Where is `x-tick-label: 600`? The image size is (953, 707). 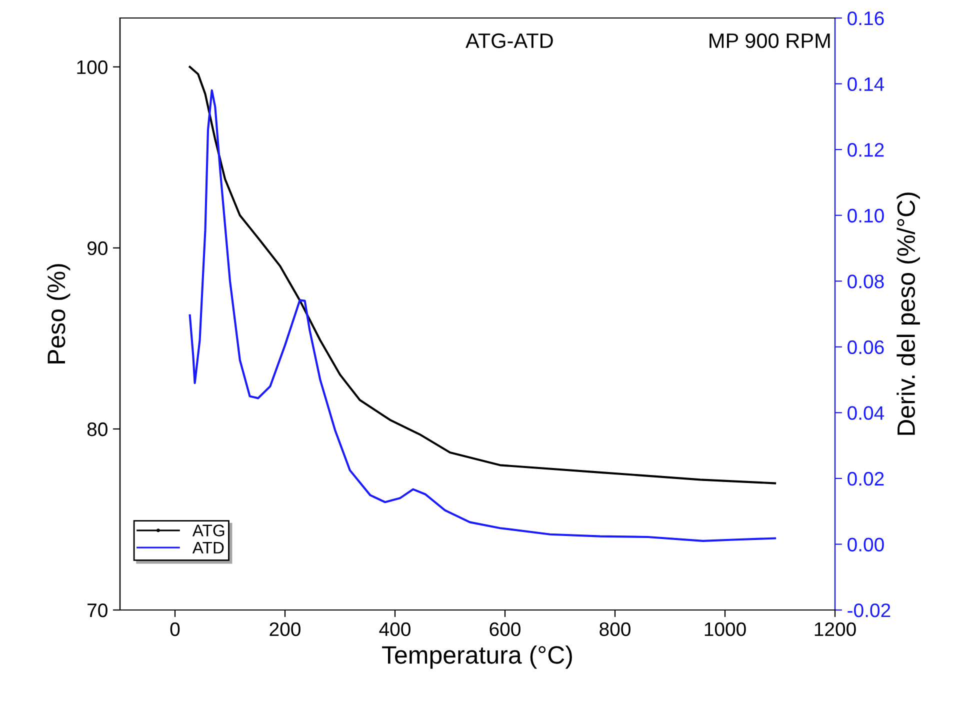 x-tick-label: 600 is located at coordinates (505, 629).